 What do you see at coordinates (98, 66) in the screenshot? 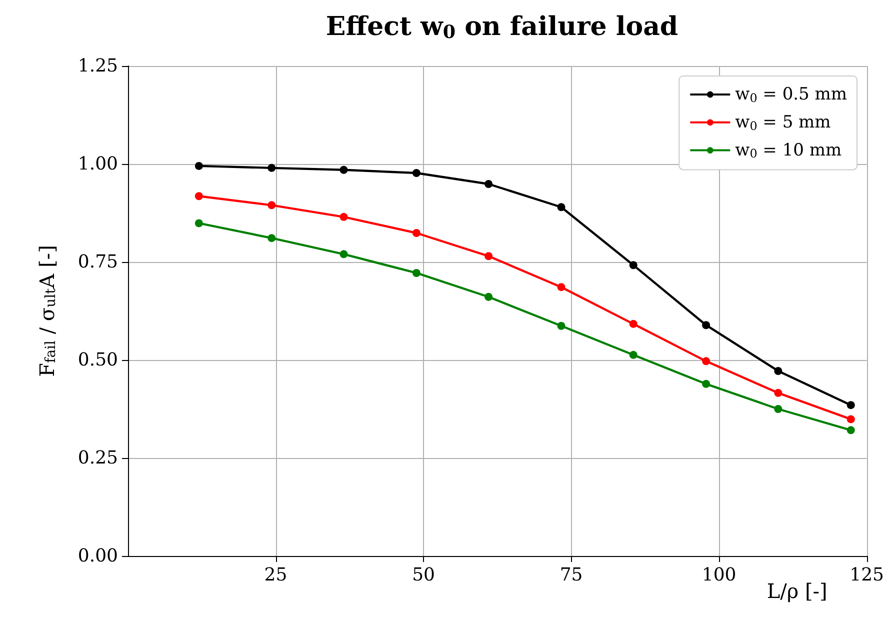
I see `y-tick-label: 1.25` at bounding box center [98, 66].